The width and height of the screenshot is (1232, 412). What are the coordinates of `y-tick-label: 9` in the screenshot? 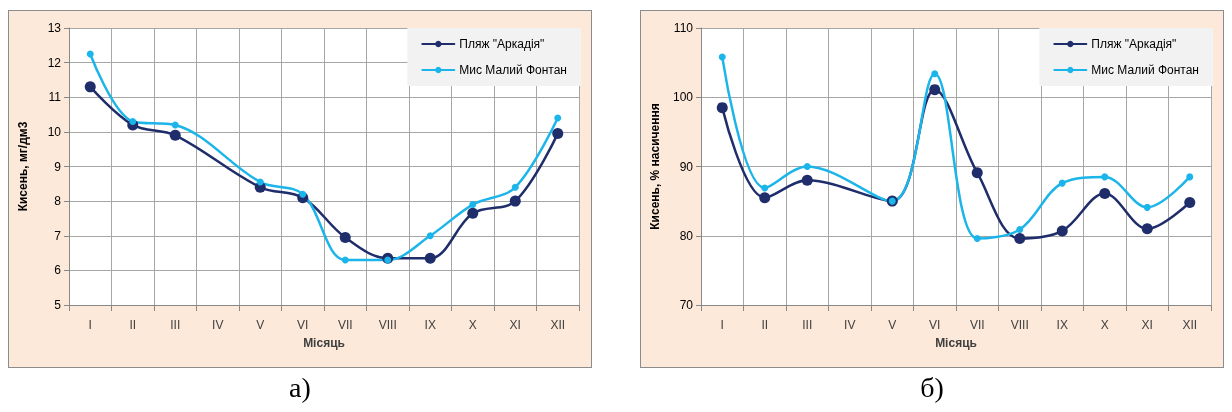 It's located at (58, 166).